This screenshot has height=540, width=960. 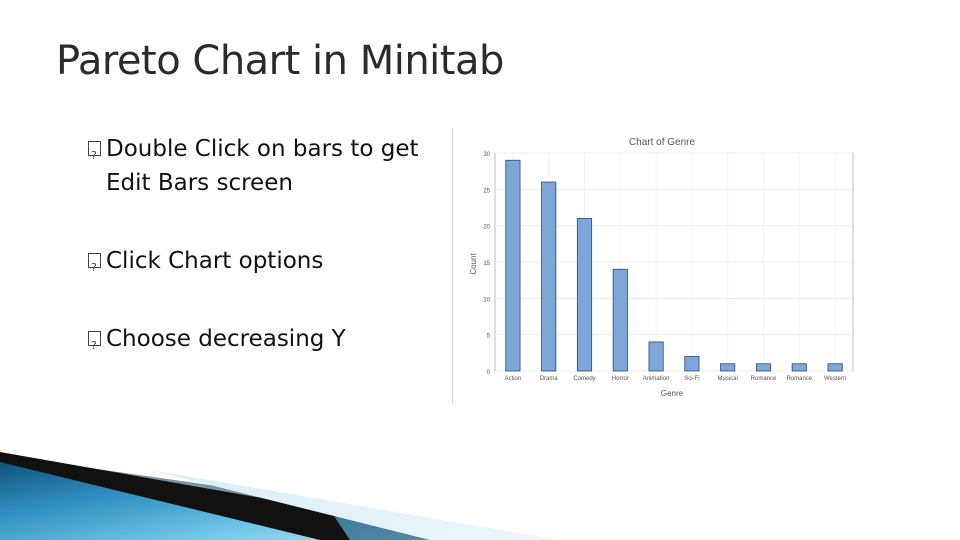 What do you see at coordinates (728, 379) in the screenshot?
I see `x-tick-label: Musical` at bounding box center [728, 379].